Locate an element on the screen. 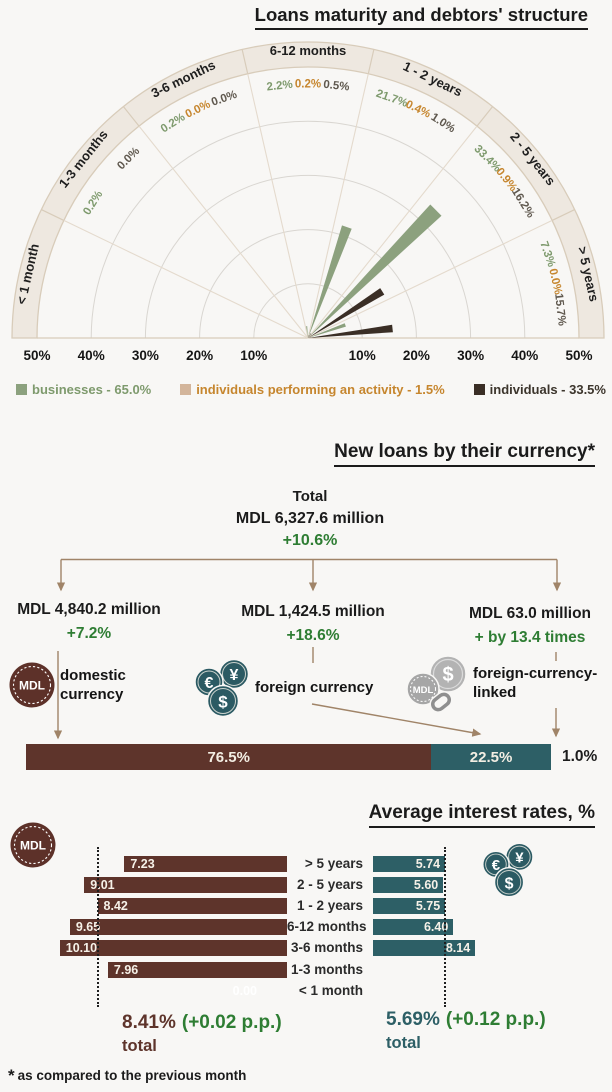  mdl-total-word: total is located at coordinates (139, 1046).